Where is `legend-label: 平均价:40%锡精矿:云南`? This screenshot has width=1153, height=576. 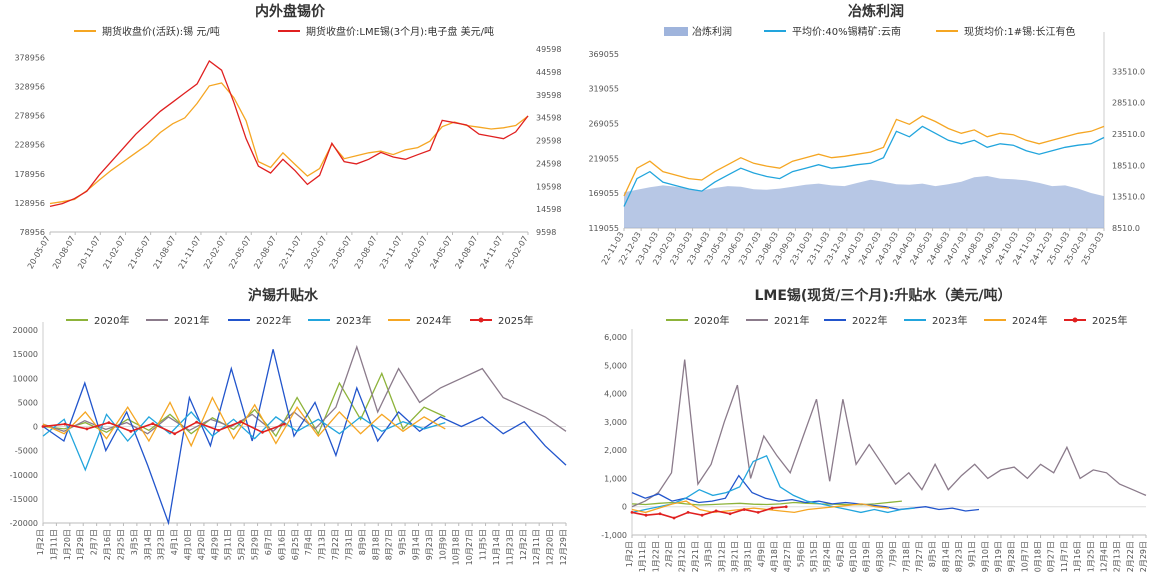 legend-label: 平均价:40%锡精矿:云南 is located at coordinates (846, 31).